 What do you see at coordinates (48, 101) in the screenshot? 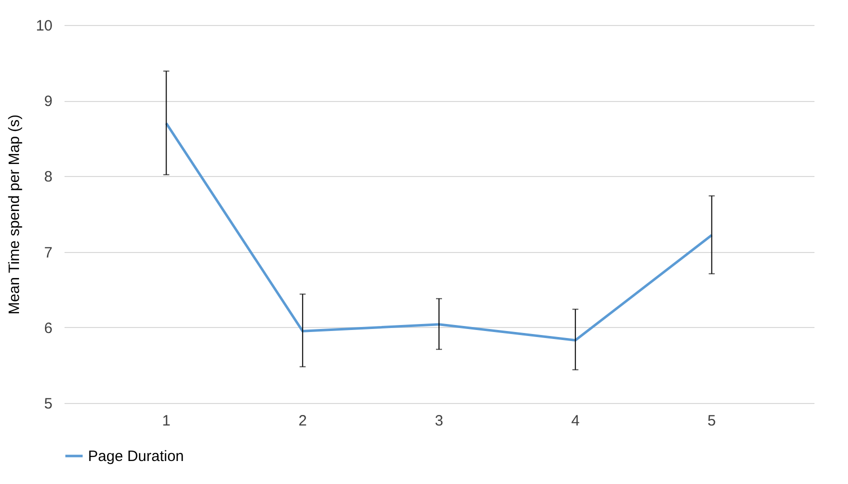
I see `y-tick-label: 9` at bounding box center [48, 101].